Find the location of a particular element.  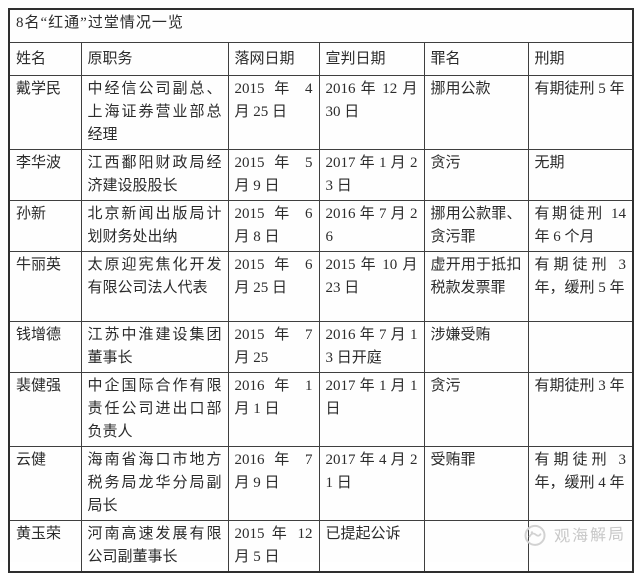

cell-sentence_date: 2017 年 1 月 1 日 is located at coordinates (371, 409).